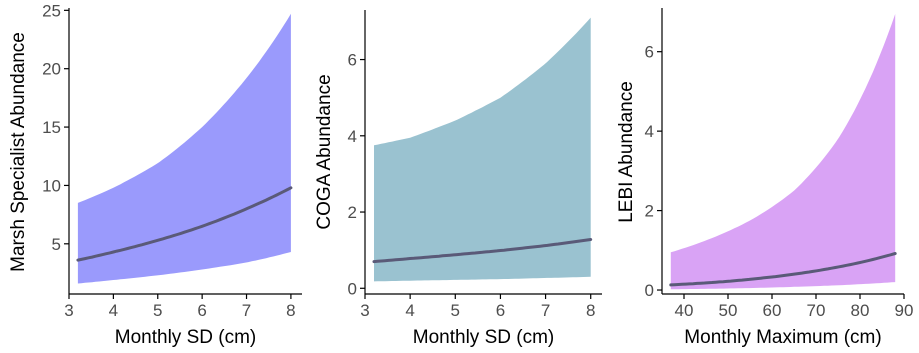 This screenshot has height=353, width=919. I want to click on y-tick-label: 5, so click(56, 244).